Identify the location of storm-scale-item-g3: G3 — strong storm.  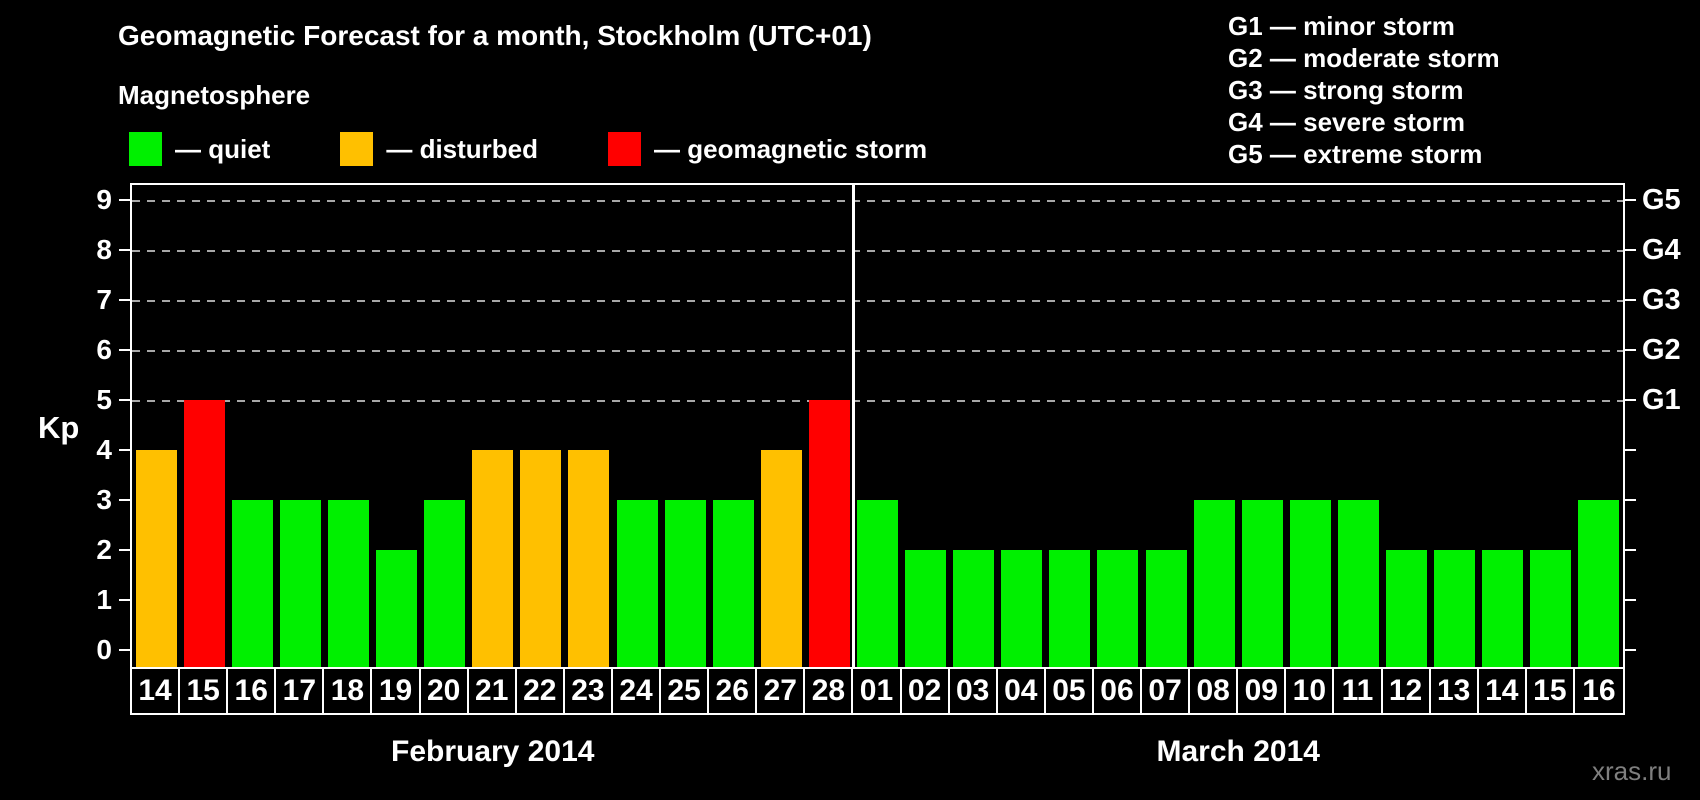
(1346, 90).